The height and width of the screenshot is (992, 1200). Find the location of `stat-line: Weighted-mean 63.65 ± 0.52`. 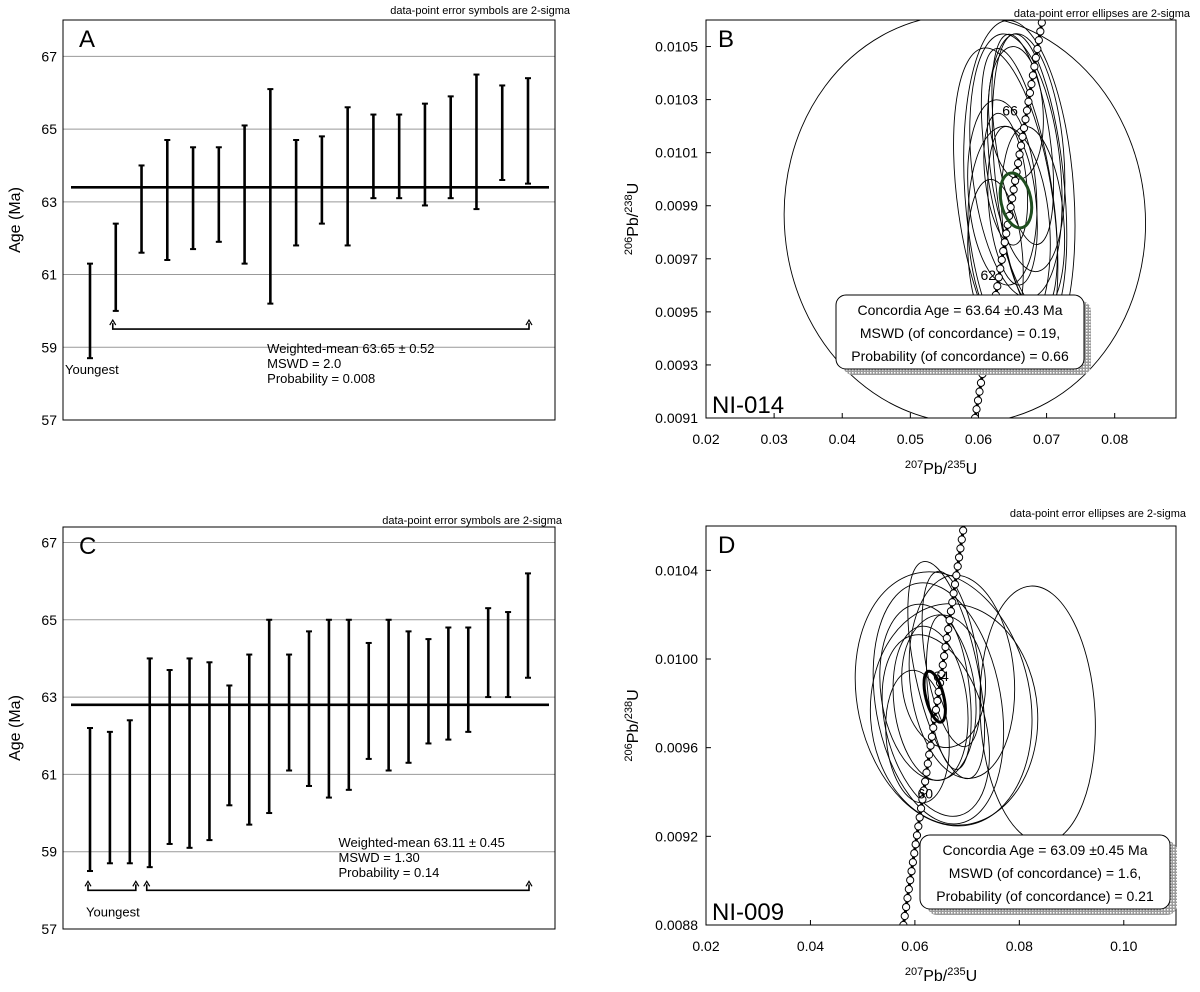

stat-line: Weighted-mean 63.65 ± 0.52 is located at coordinates (350, 348).